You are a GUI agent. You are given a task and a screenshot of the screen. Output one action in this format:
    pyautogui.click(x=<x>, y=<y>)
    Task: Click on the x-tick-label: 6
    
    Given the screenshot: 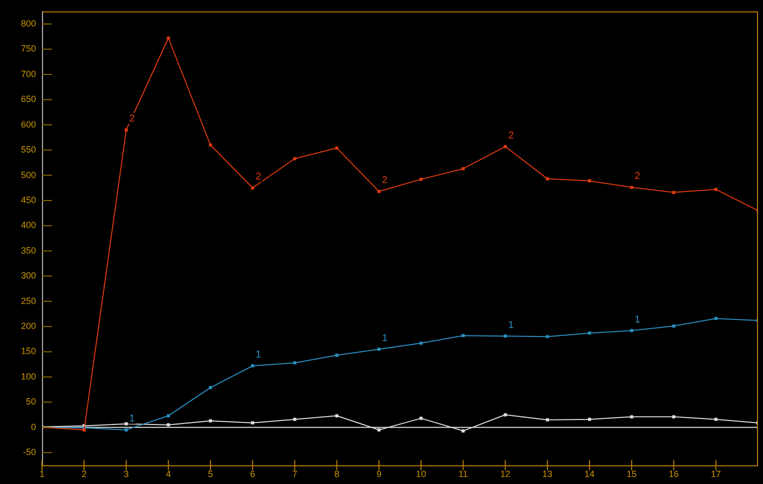 What is the action you would take?
    pyautogui.click(x=253, y=474)
    